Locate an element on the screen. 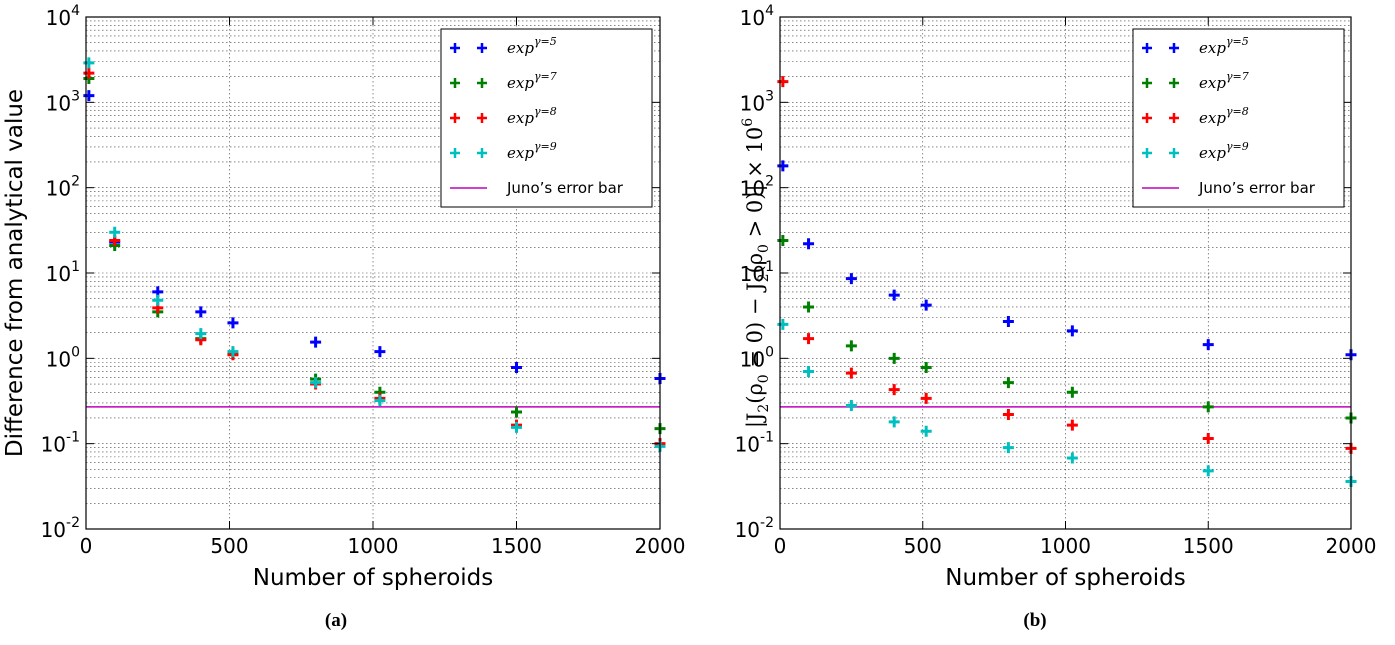 The width and height of the screenshot is (1395, 645). y-tick-exponent: -1 is located at coordinates (767, 438).